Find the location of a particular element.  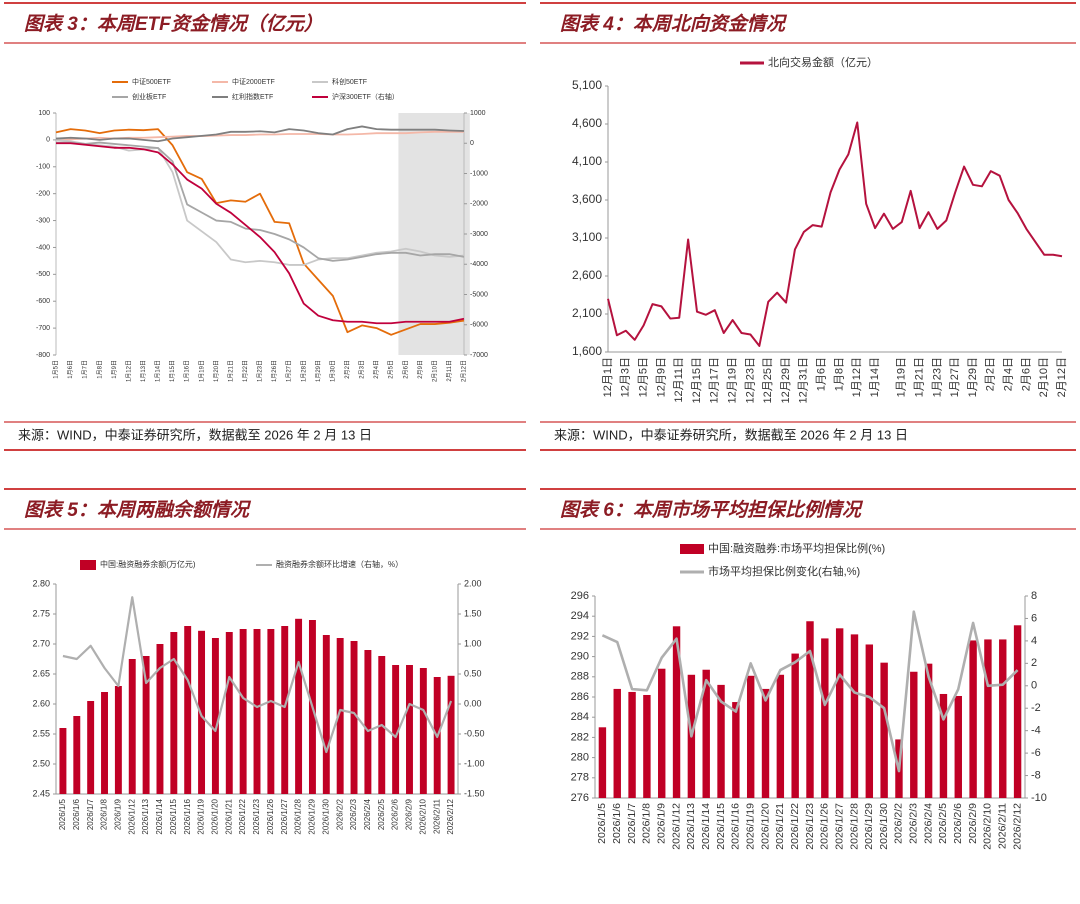

x-tick-label: 2026/1/27 is located at coordinates (839, 826).